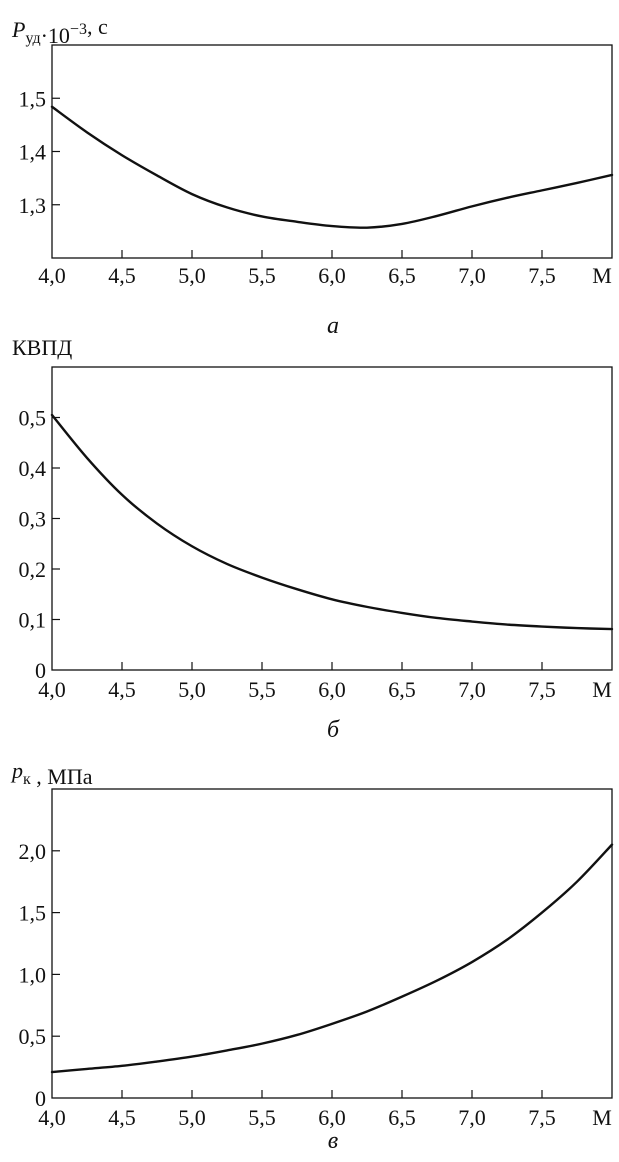  I want to click on subfigure-label: в, so click(333, 1141).